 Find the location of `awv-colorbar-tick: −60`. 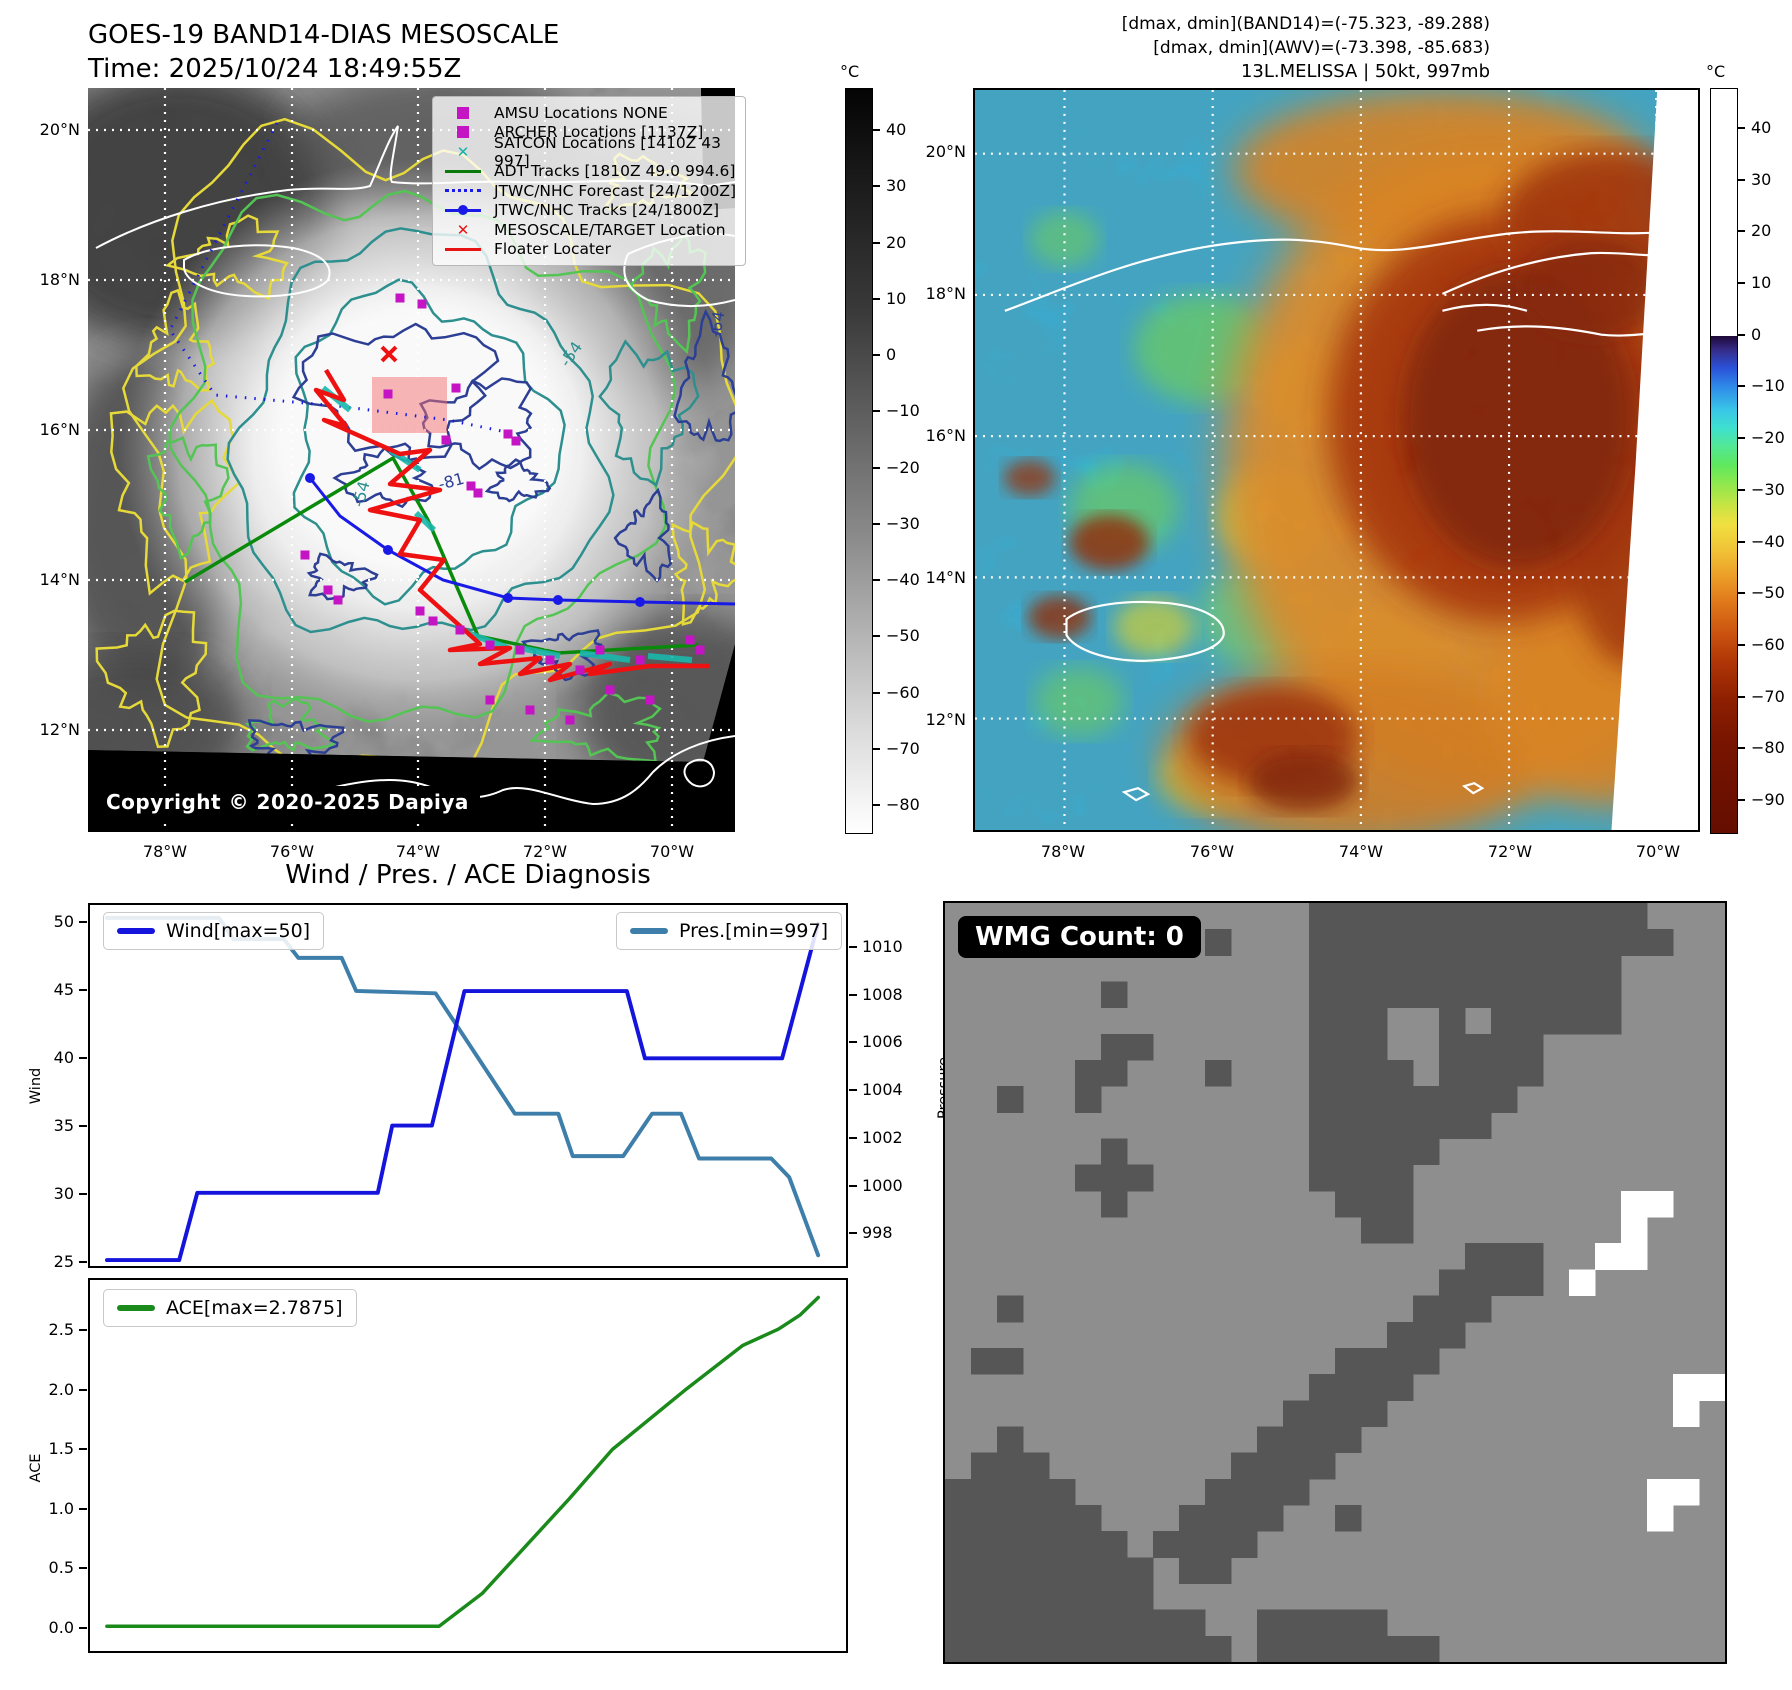

awv-colorbar-tick: −60 is located at coordinates (1768, 644).